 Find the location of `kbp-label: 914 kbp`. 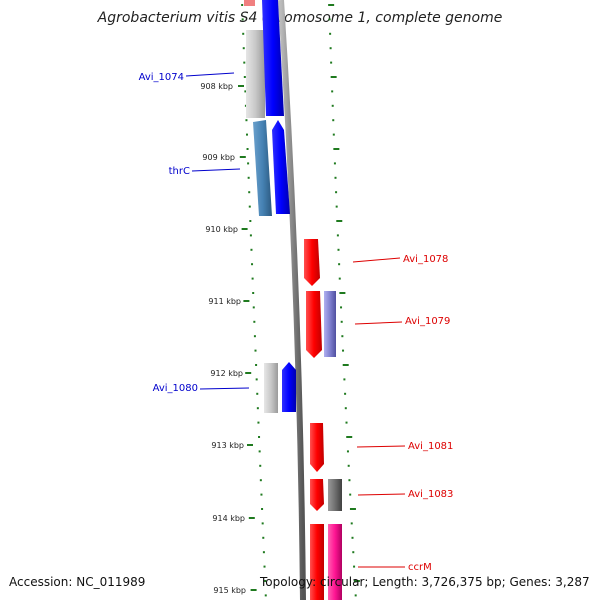

kbp-label: 914 kbp is located at coordinates (228, 518).